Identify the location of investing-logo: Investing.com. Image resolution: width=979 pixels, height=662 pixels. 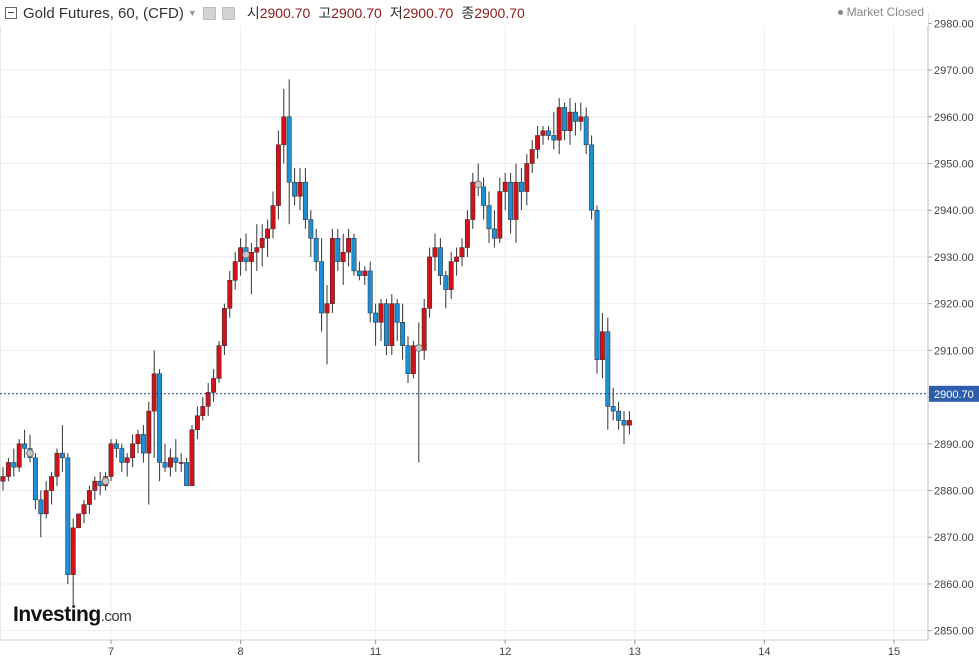
(72, 614).